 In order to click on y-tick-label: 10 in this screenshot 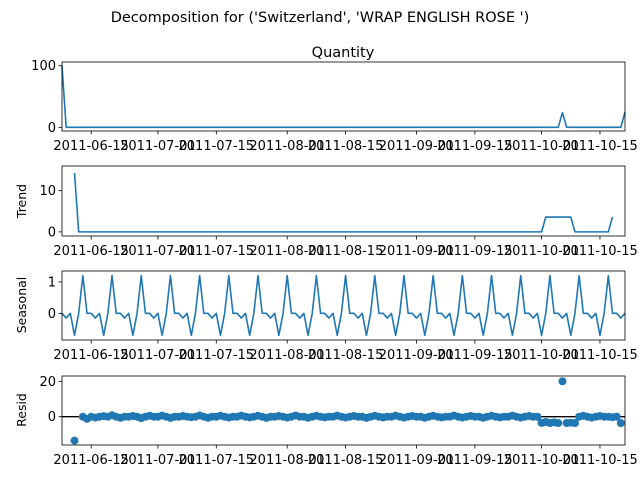, I will do `click(47, 191)`.